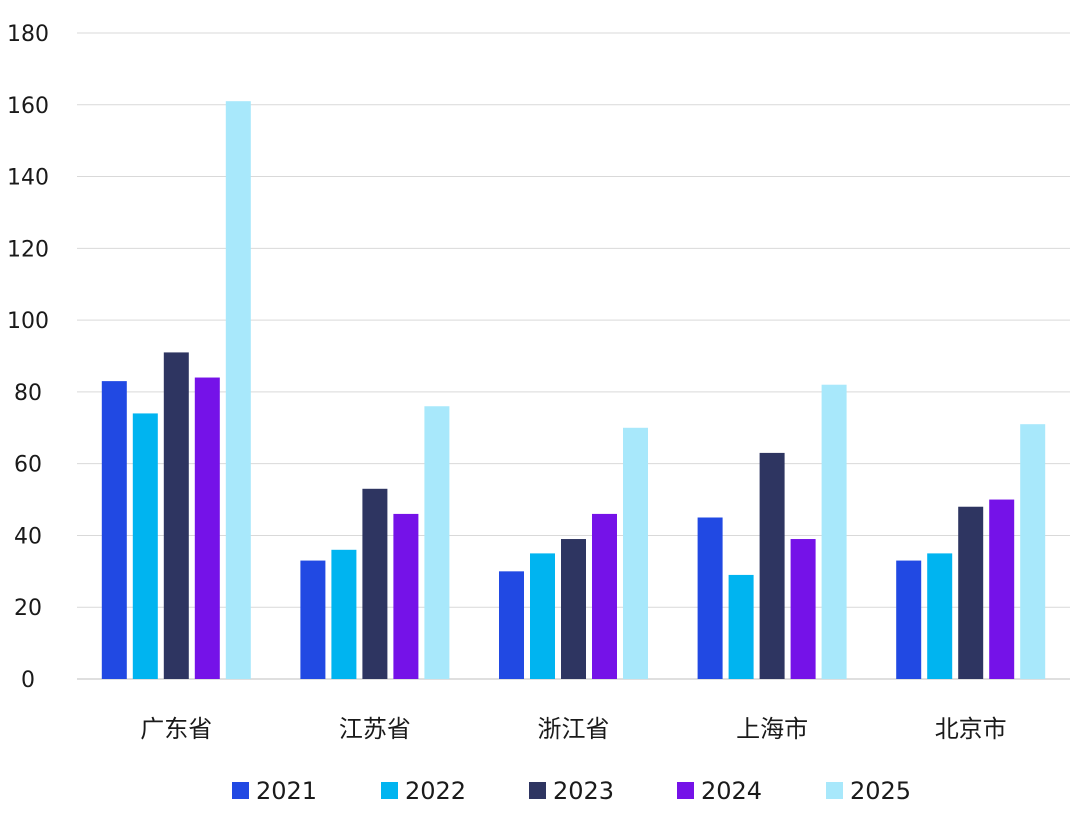  I want to click on legend: 2021 2022 2023 2024 2025, so click(571, 791).